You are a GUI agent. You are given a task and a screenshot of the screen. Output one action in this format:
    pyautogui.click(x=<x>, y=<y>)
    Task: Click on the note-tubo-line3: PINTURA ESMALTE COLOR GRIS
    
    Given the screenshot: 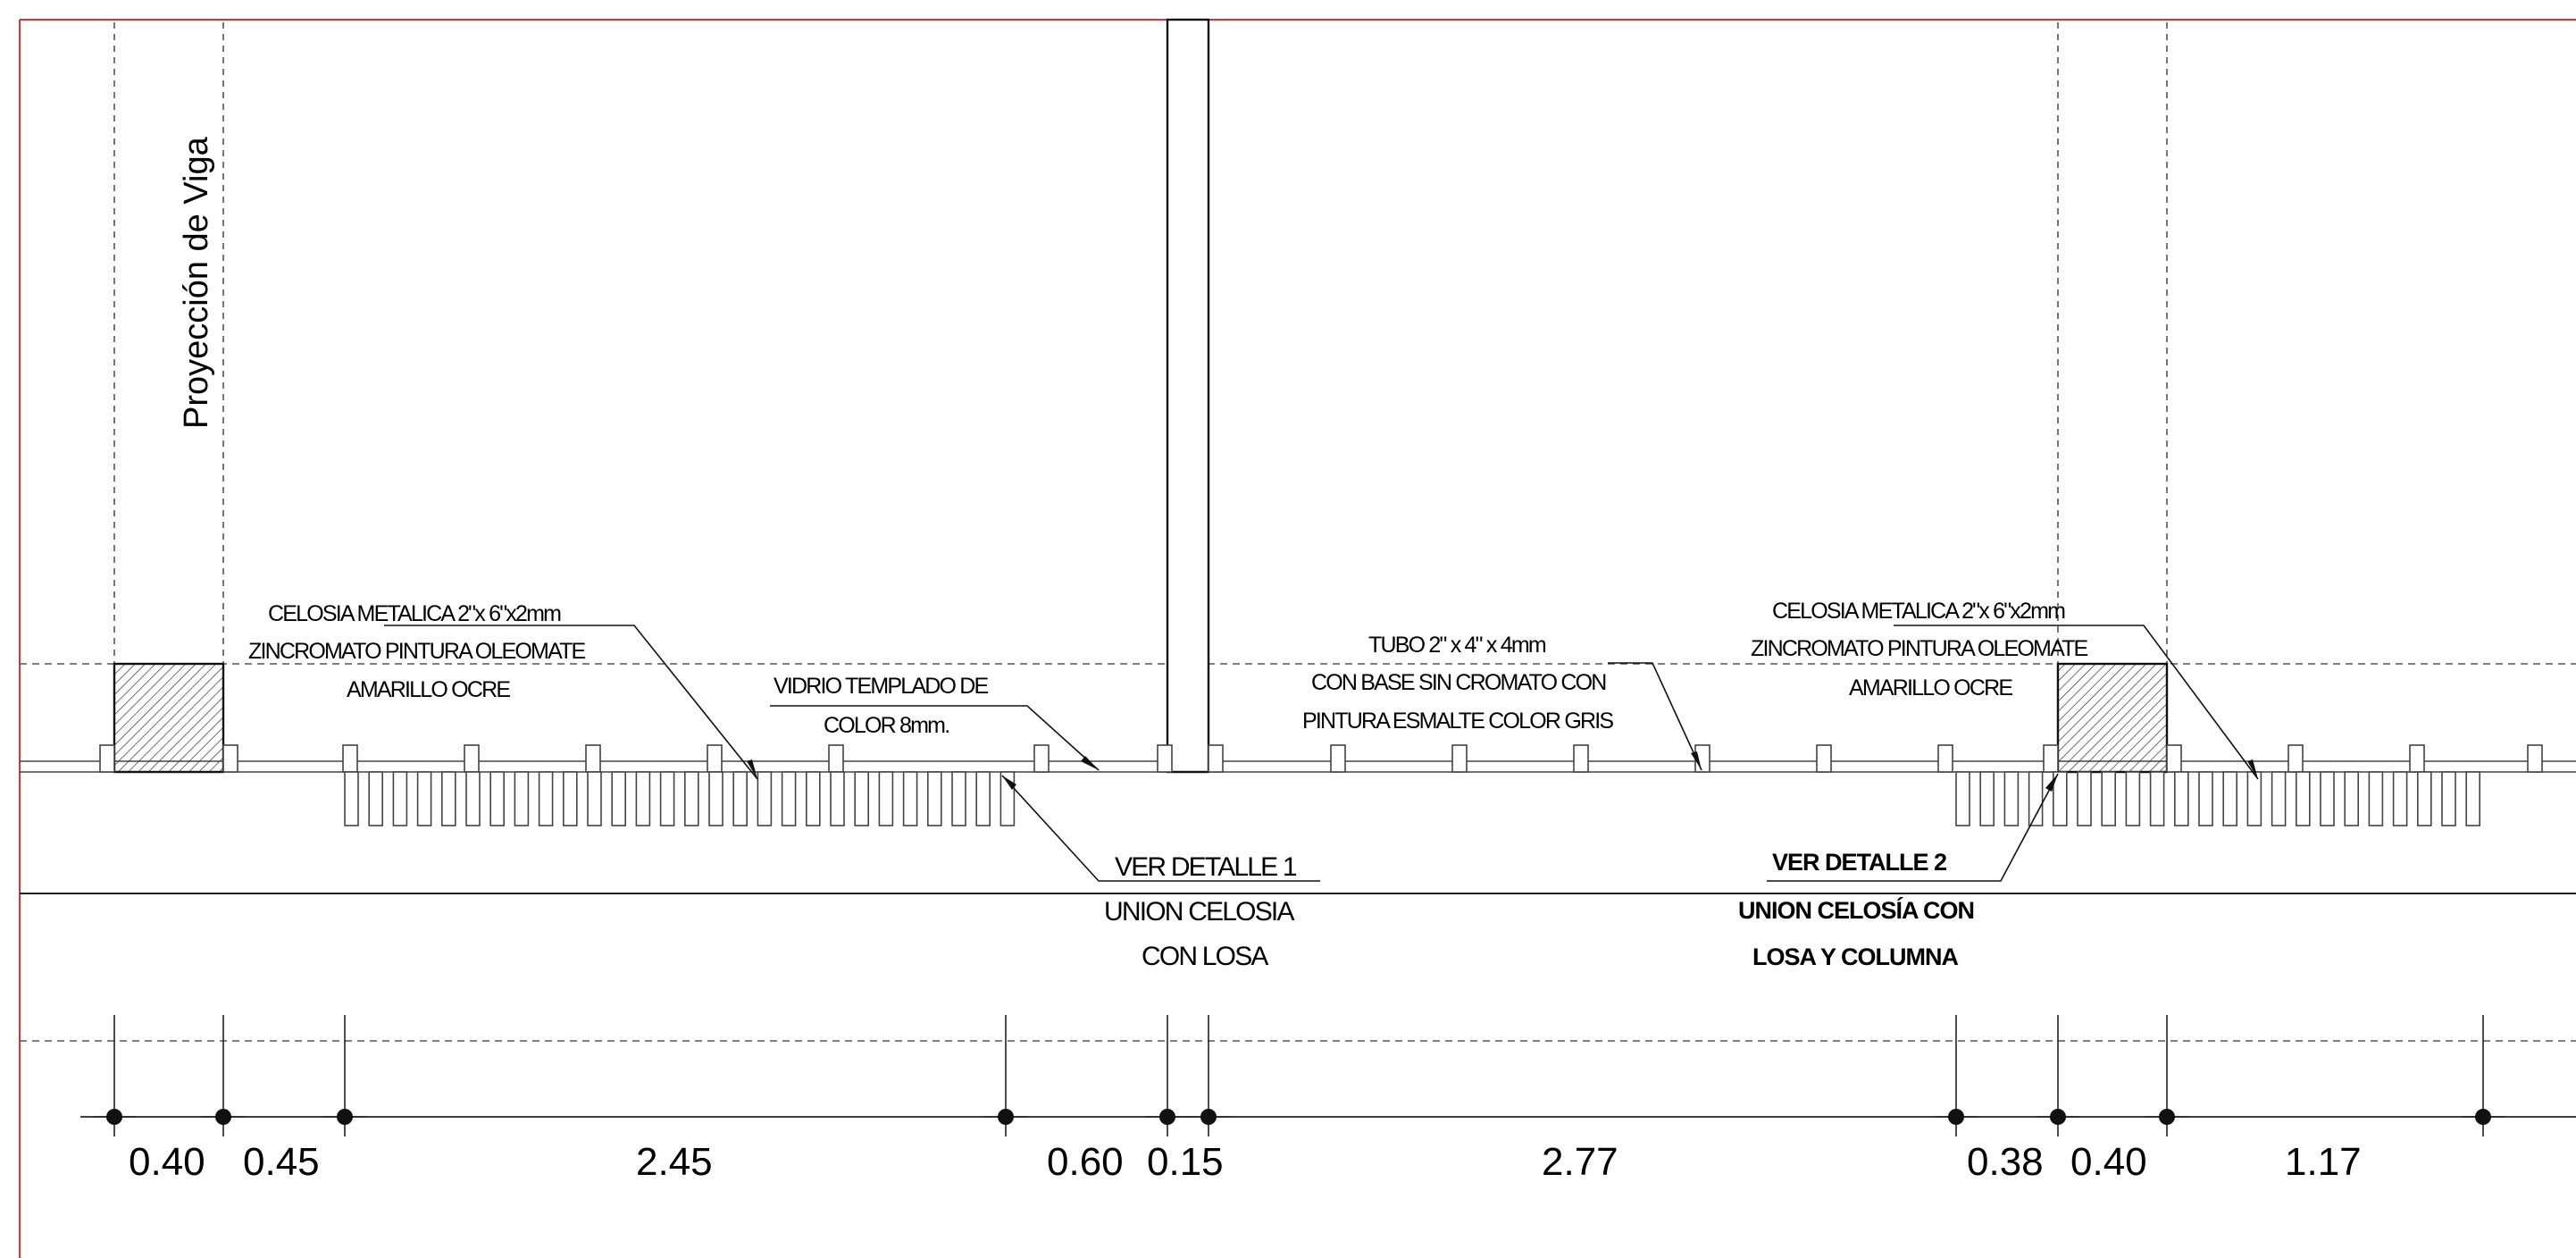 What is the action you would take?
    pyautogui.click(x=1458, y=721)
    